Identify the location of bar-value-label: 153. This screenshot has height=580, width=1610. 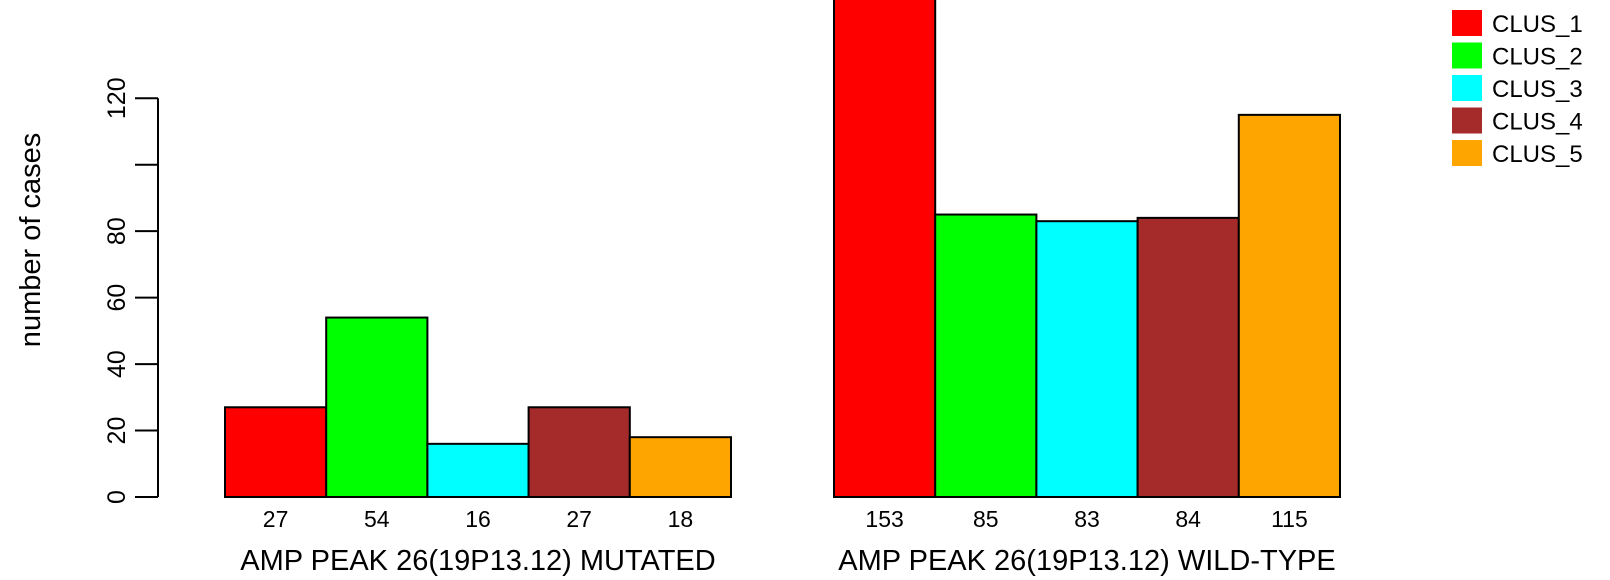
(884, 519).